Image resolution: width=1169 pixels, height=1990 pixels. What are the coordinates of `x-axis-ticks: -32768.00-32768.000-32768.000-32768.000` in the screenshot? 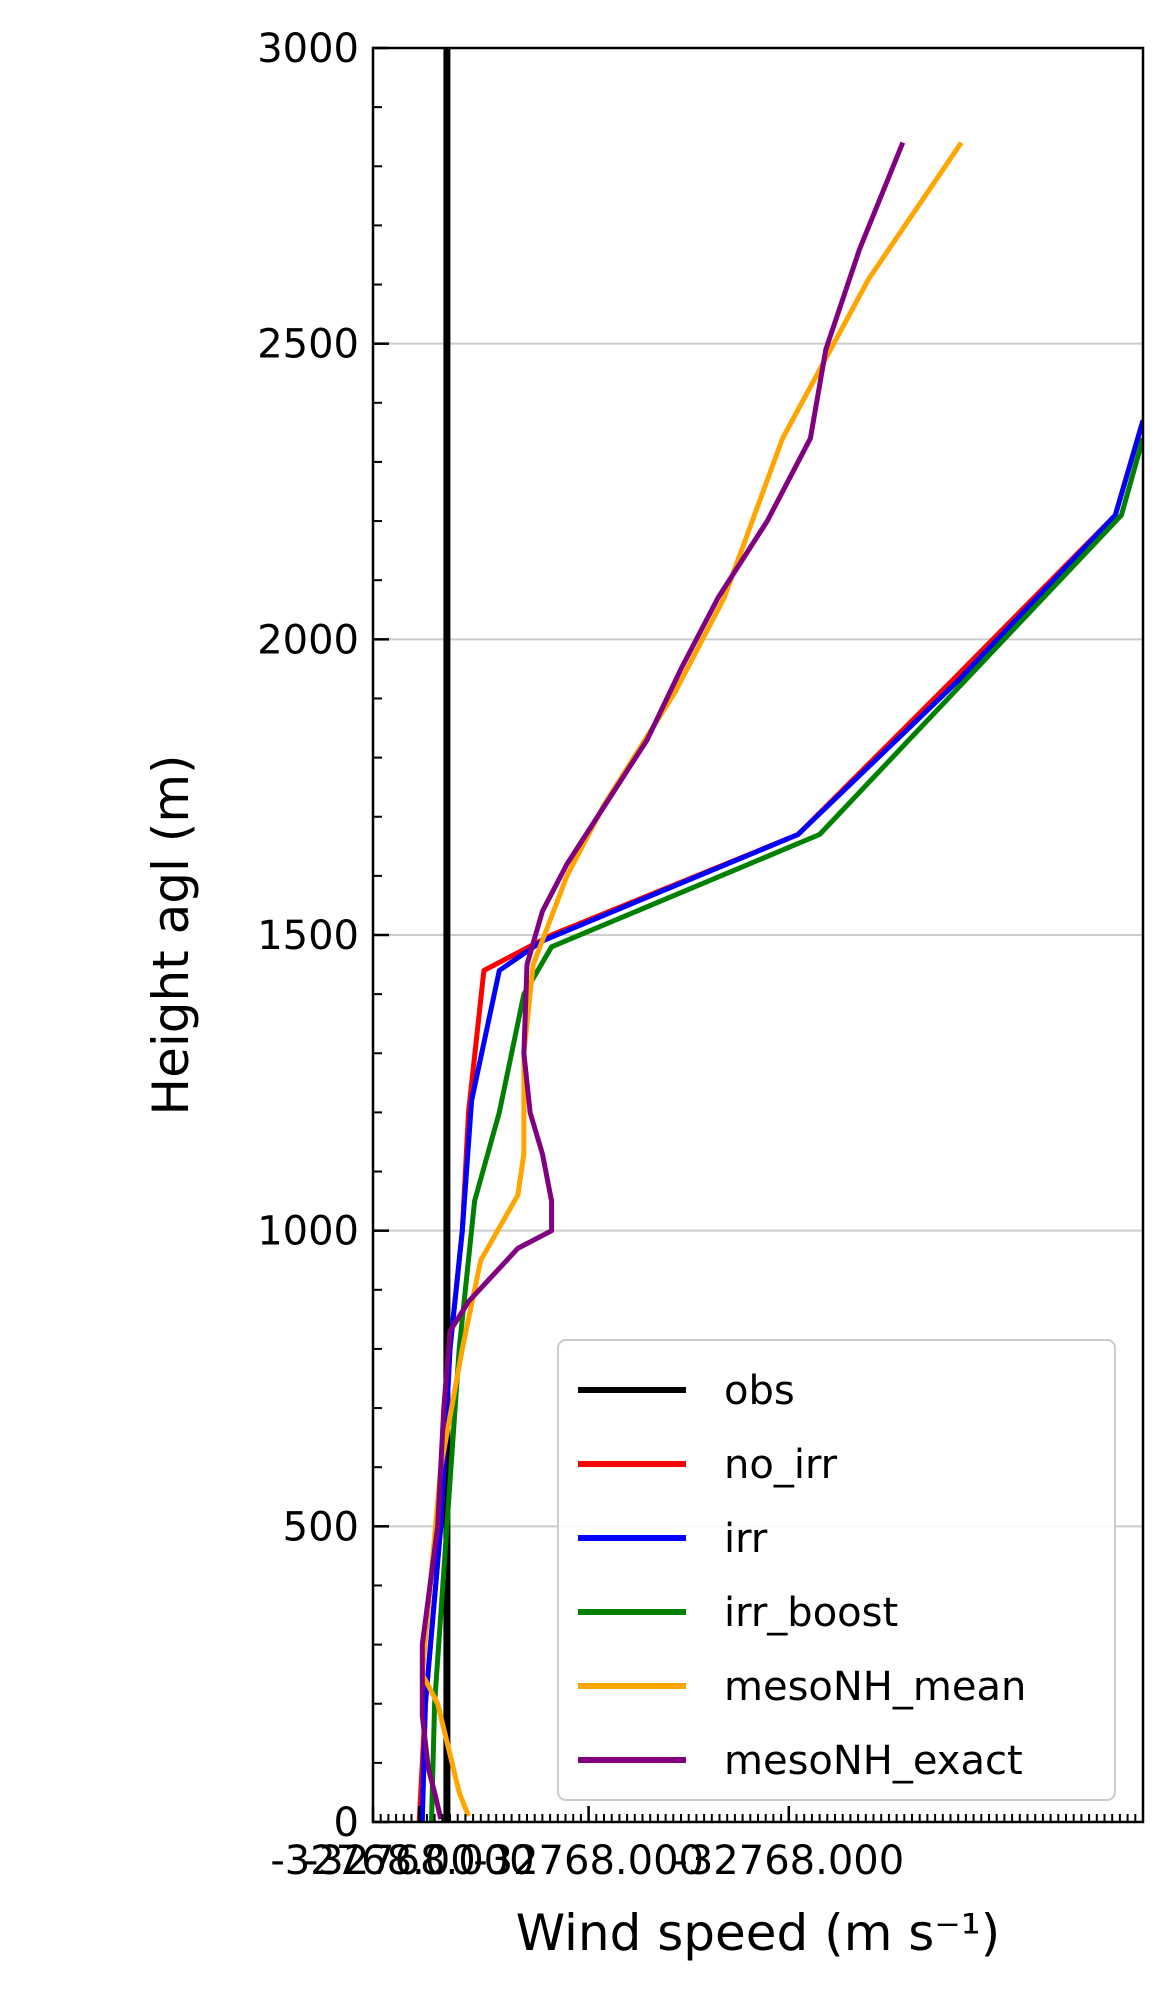 It's located at (707, 1845).